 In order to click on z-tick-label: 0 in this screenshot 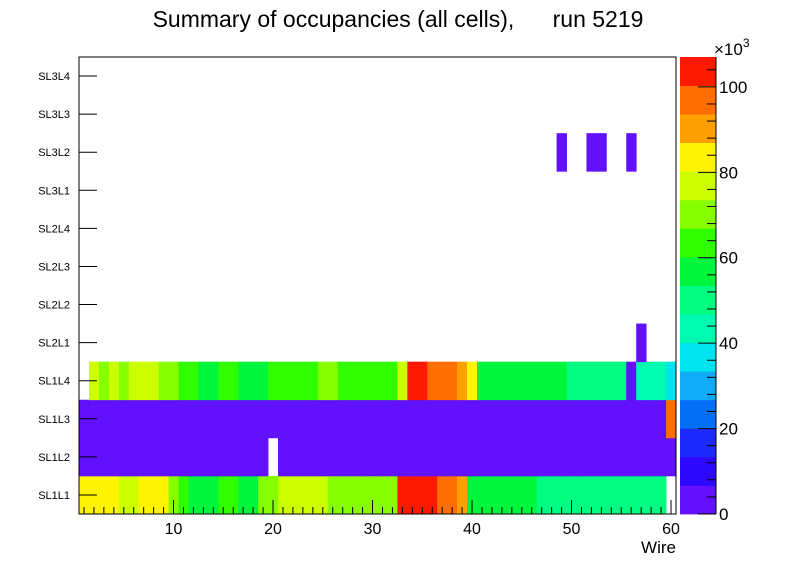, I will do `click(723, 514)`.